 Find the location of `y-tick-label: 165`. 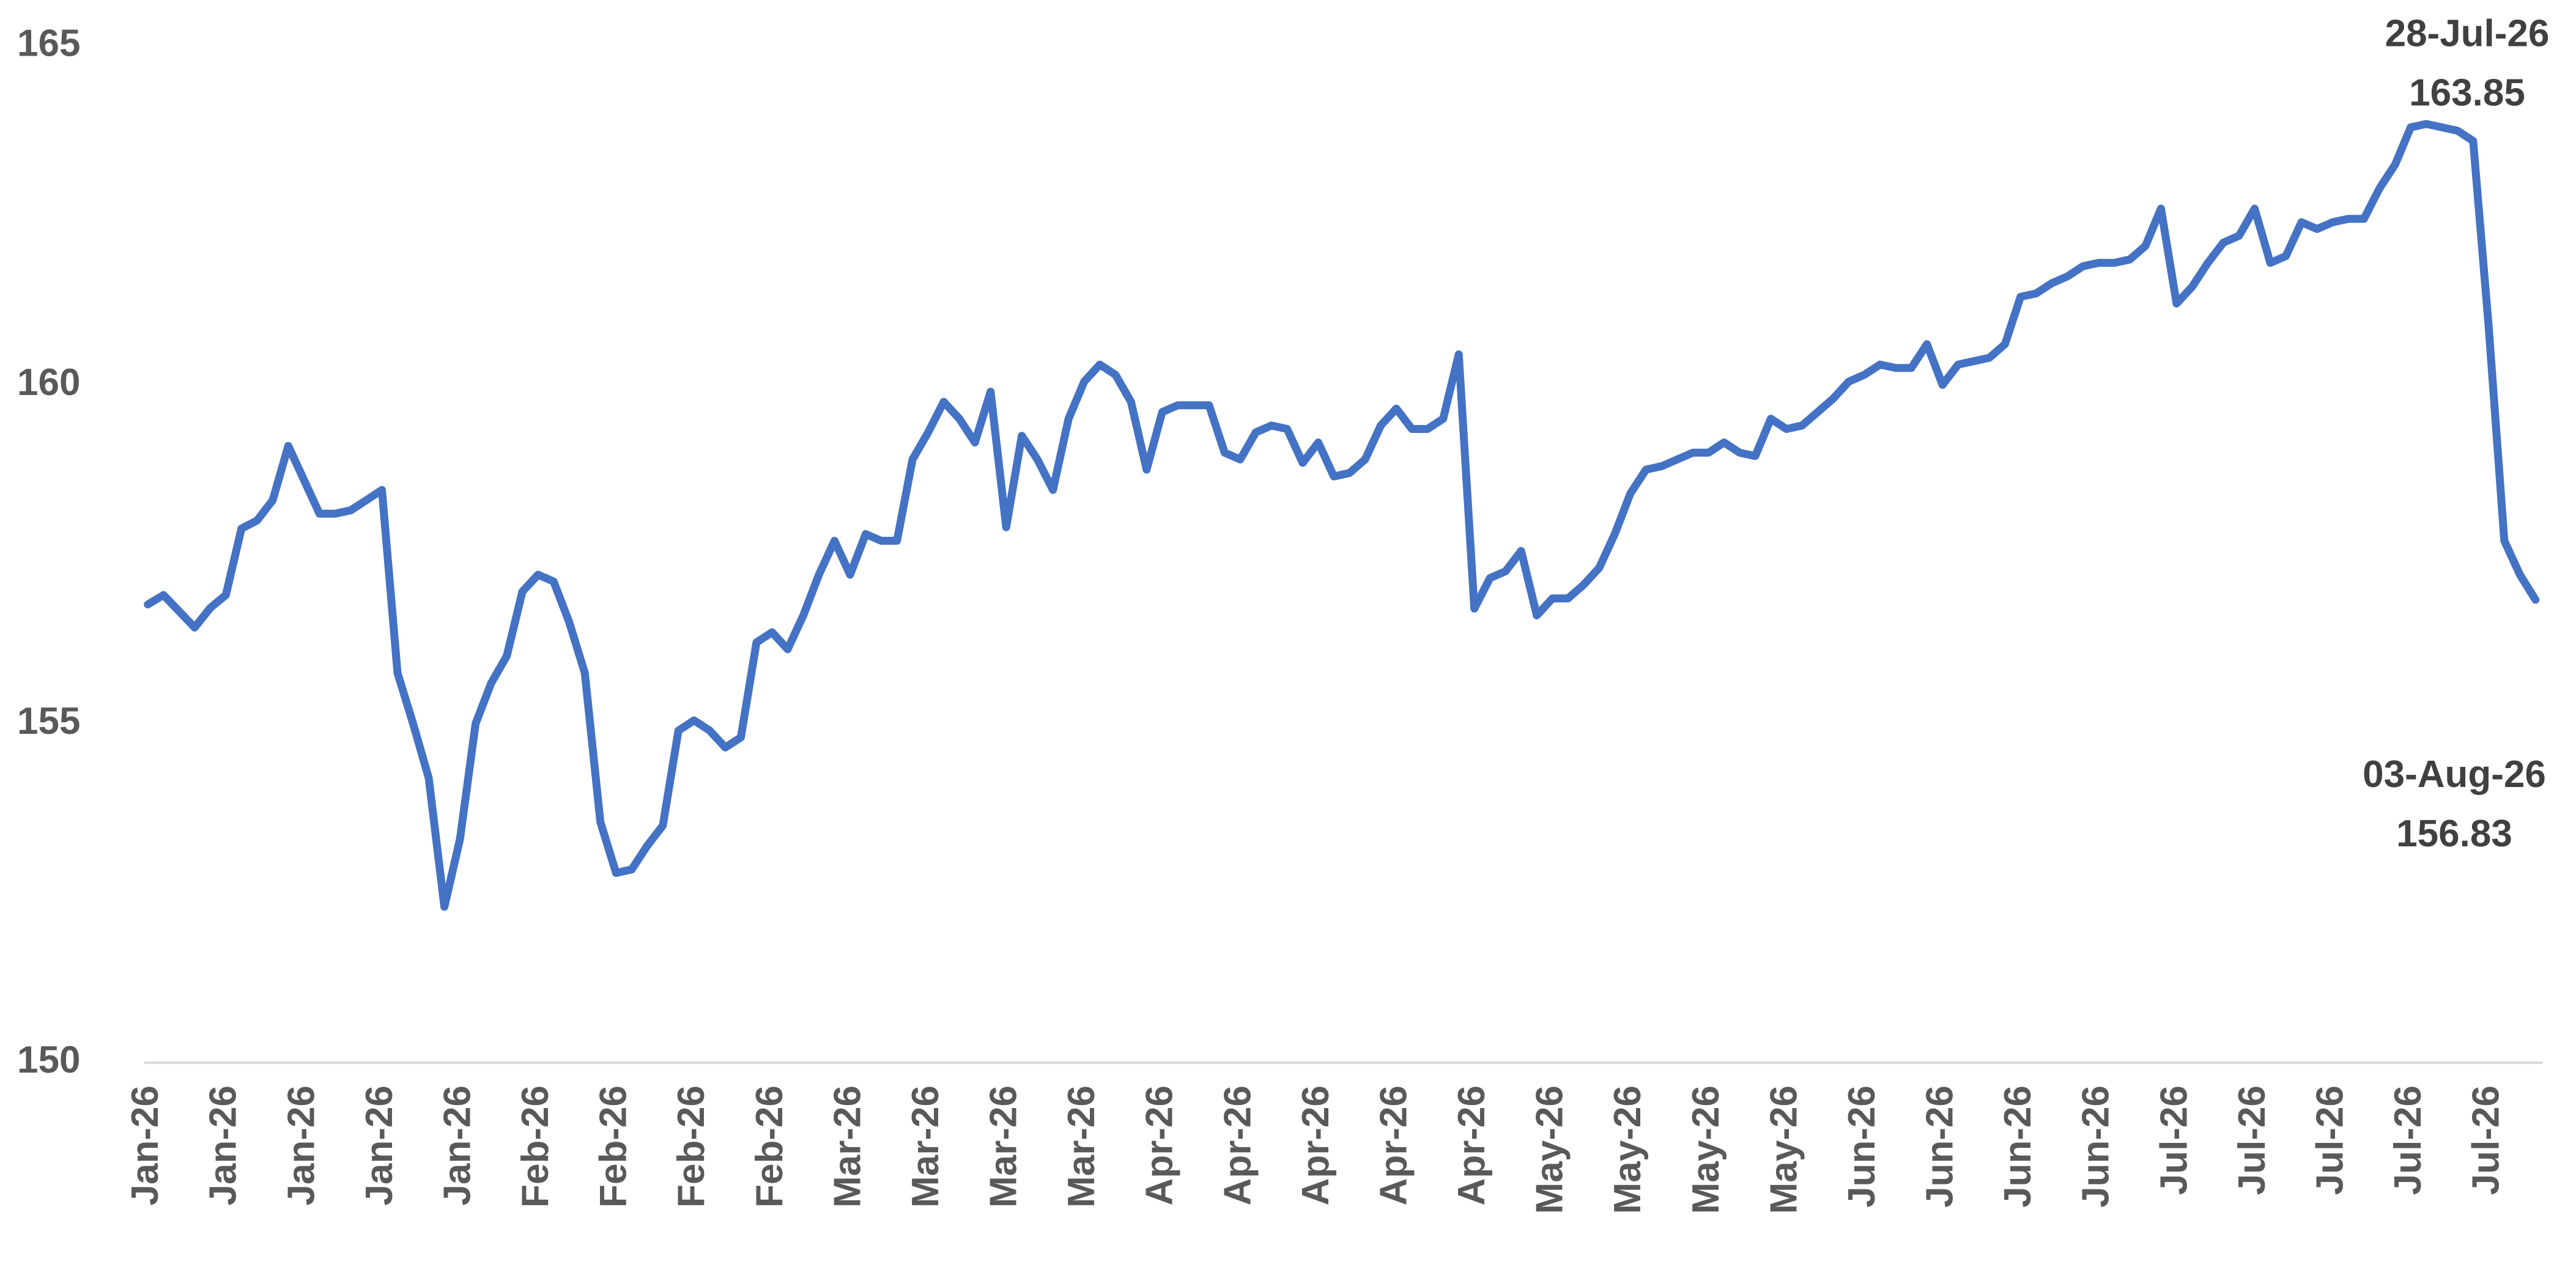

y-tick-label: 165 is located at coordinates (48, 44).